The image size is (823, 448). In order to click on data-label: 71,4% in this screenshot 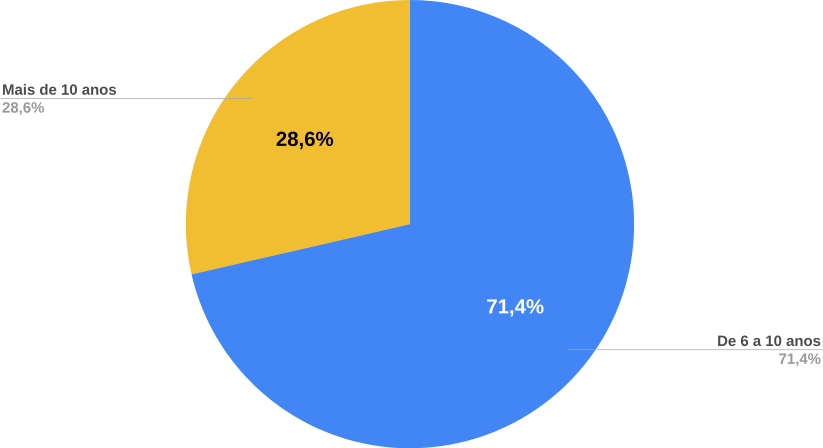, I will do `click(515, 307)`.